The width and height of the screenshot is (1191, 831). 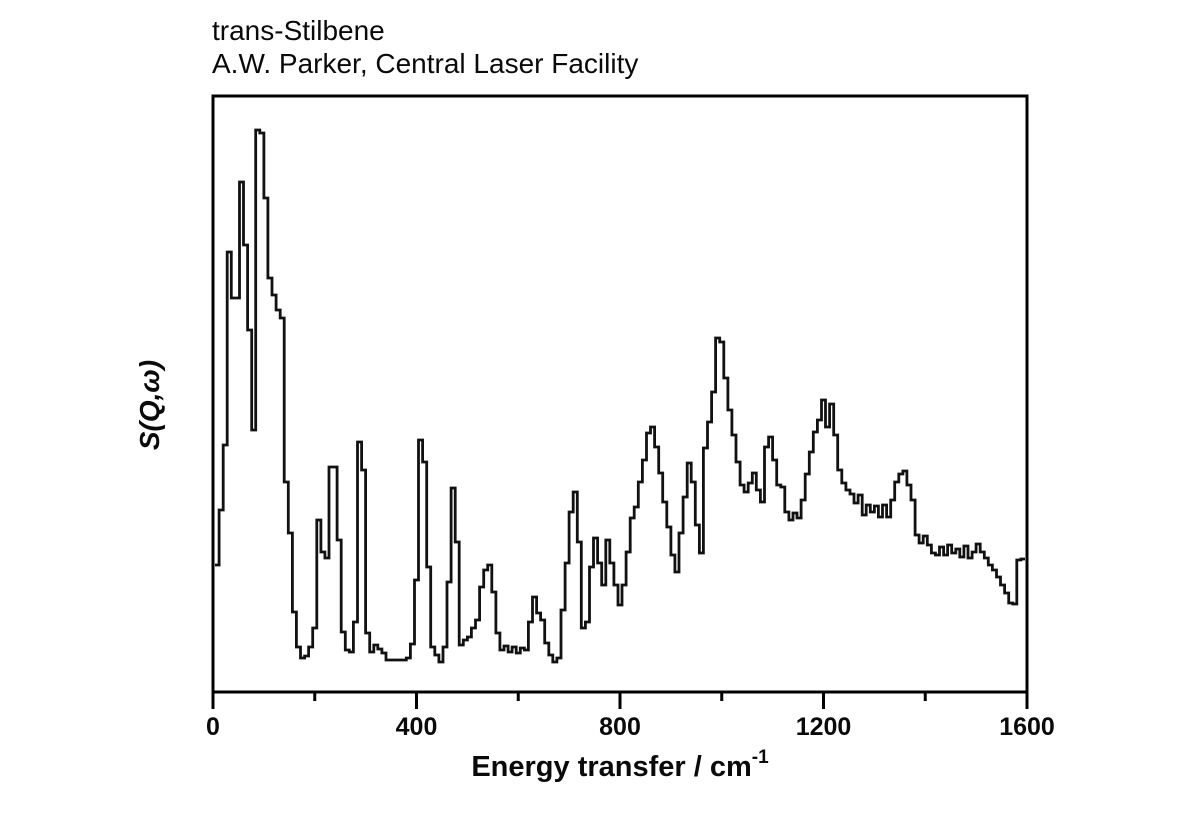 I want to click on x-axis-label: Energy transfer / cm-1, so click(x=619, y=765).